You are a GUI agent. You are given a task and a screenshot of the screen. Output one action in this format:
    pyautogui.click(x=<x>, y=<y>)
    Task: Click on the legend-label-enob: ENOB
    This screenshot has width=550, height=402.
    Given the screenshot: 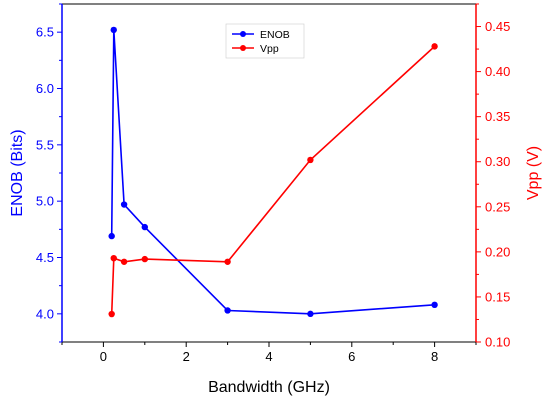 What is the action you would take?
    pyautogui.click(x=275, y=35)
    